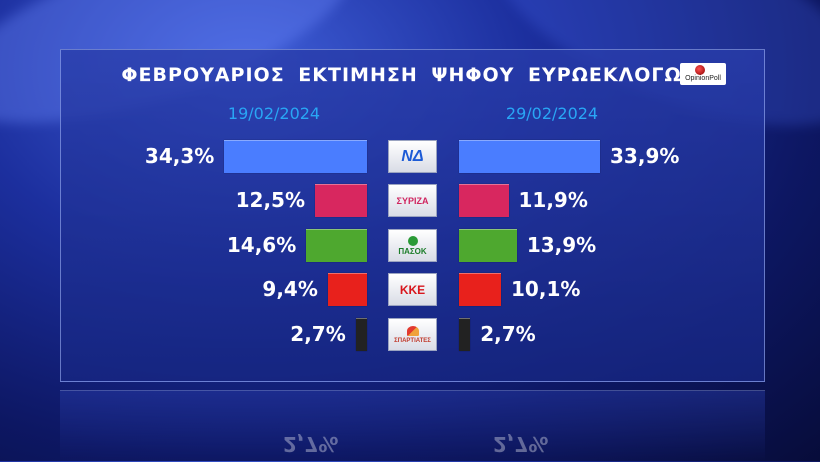  What do you see at coordinates (530, 156) in the screenshot?
I see `bar-right-nd` at bounding box center [530, 156].